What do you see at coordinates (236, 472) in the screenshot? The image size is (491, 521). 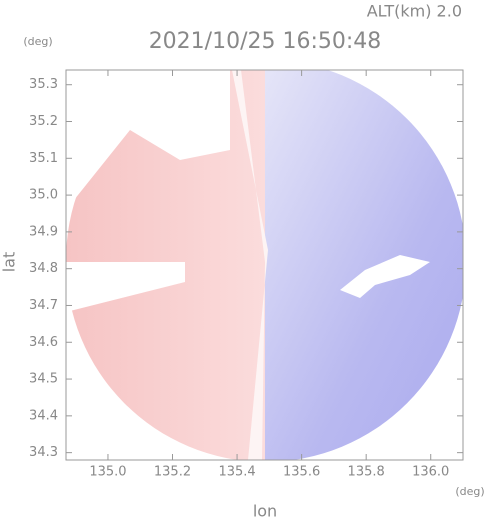 I see `x-tick-label: 135.4` at bounding box center [236, 472].